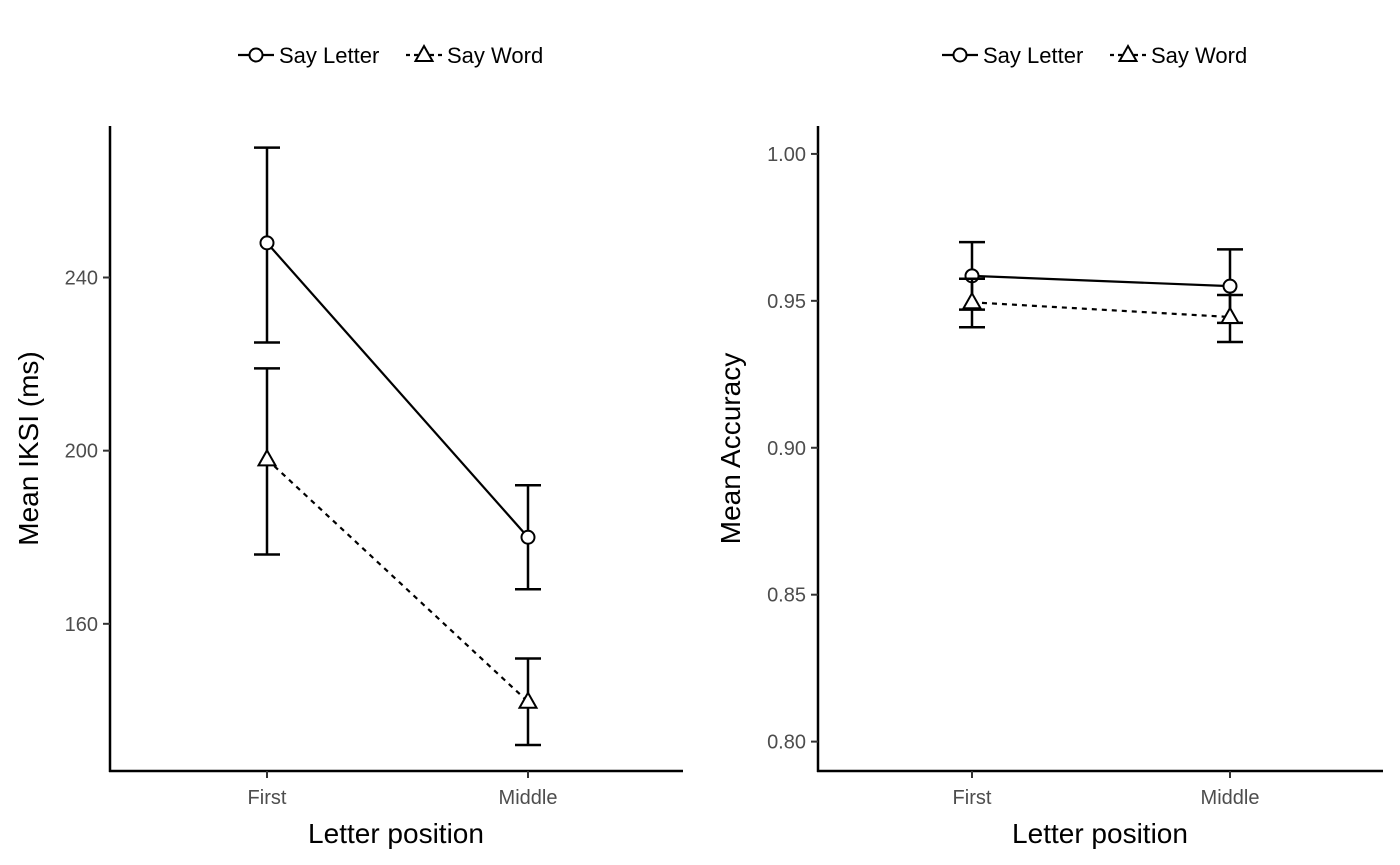 The height and width of the screenshot is (865, 1400). I want to click on y-tick-label: 0.95, so click(786, 302).